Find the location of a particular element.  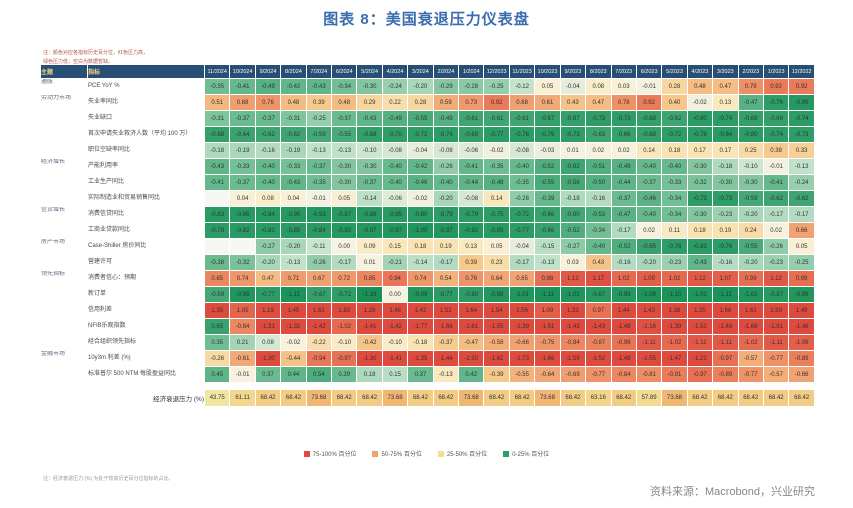

theme-cell: 金融市场 is located at coordinates (64, 366).